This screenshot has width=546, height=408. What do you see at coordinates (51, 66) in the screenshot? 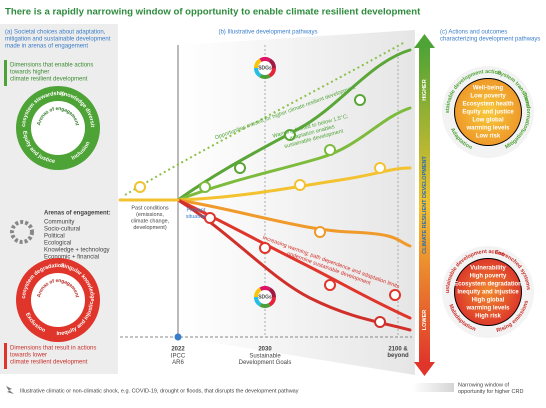
I see `enable-label: Dimensions that enable actions` at bounding box center [51, 66].